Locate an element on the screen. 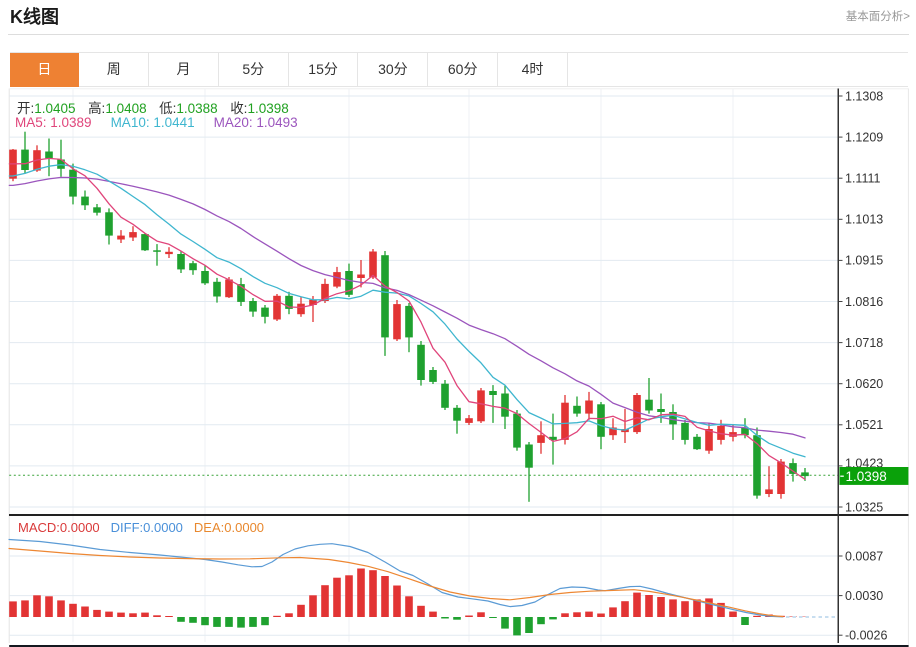 The height and width of the screenshot is (647, 916). svg-text: 1.1209 is located at coordinates (864, 137).